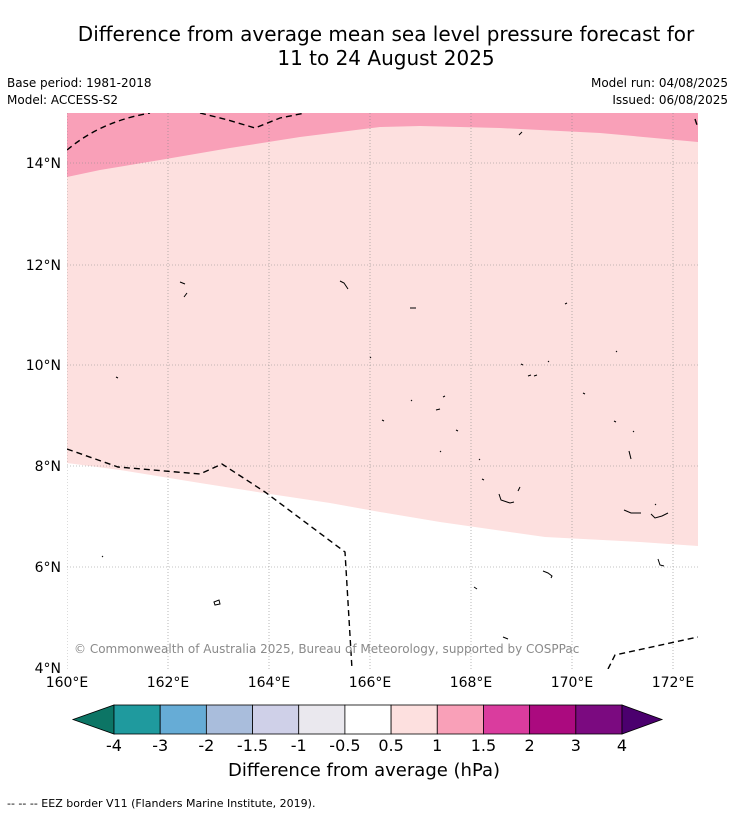  I want to click on colorbar-tick-label: 3, so click(576, 745).